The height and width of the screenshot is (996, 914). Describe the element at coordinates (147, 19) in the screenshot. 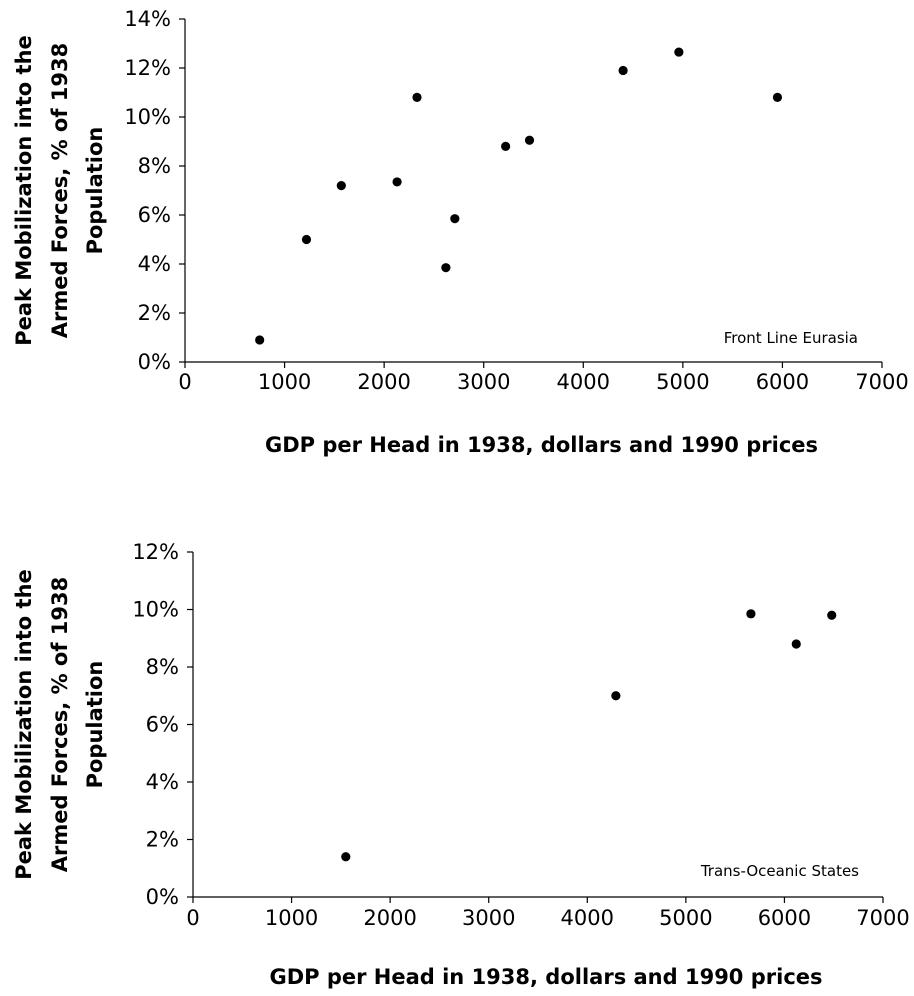

I see `y-tick-label: 14%` at that location.